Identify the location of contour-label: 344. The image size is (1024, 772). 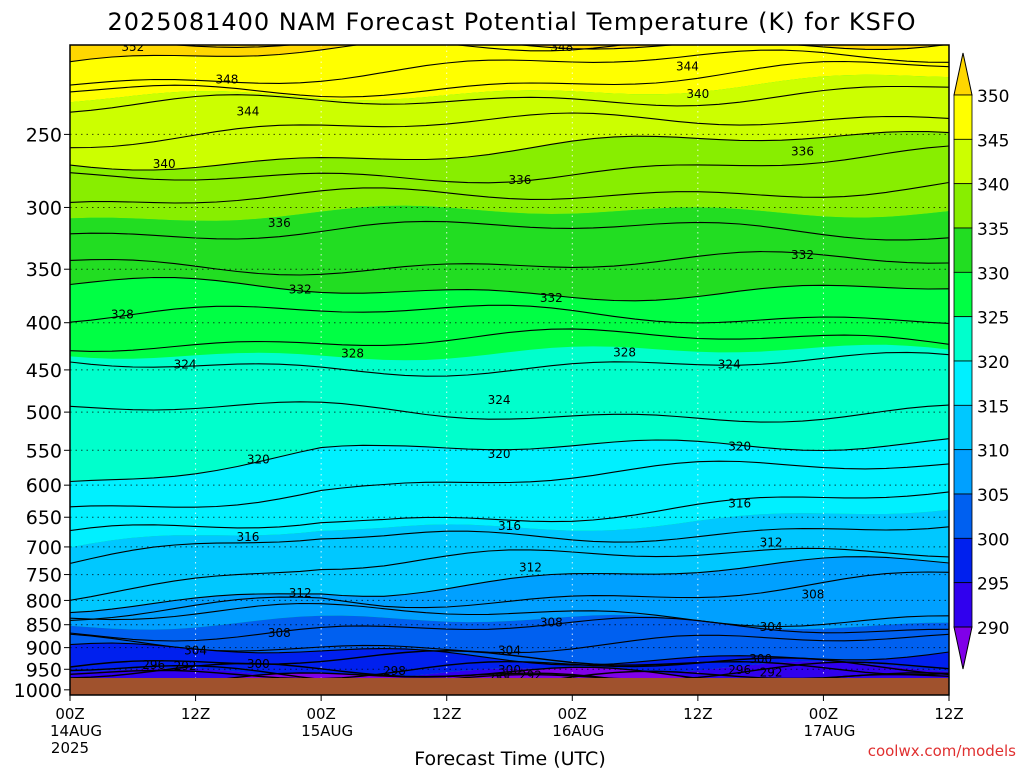
(687, 66).